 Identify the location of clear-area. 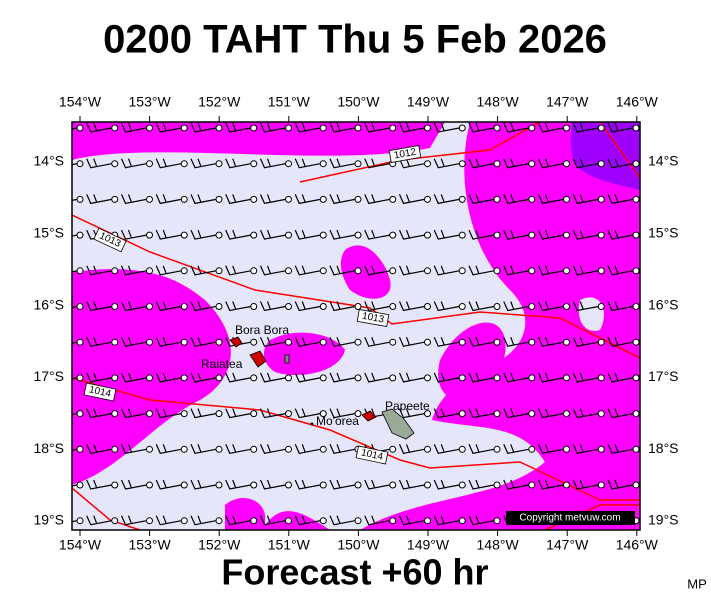
(591, 314).